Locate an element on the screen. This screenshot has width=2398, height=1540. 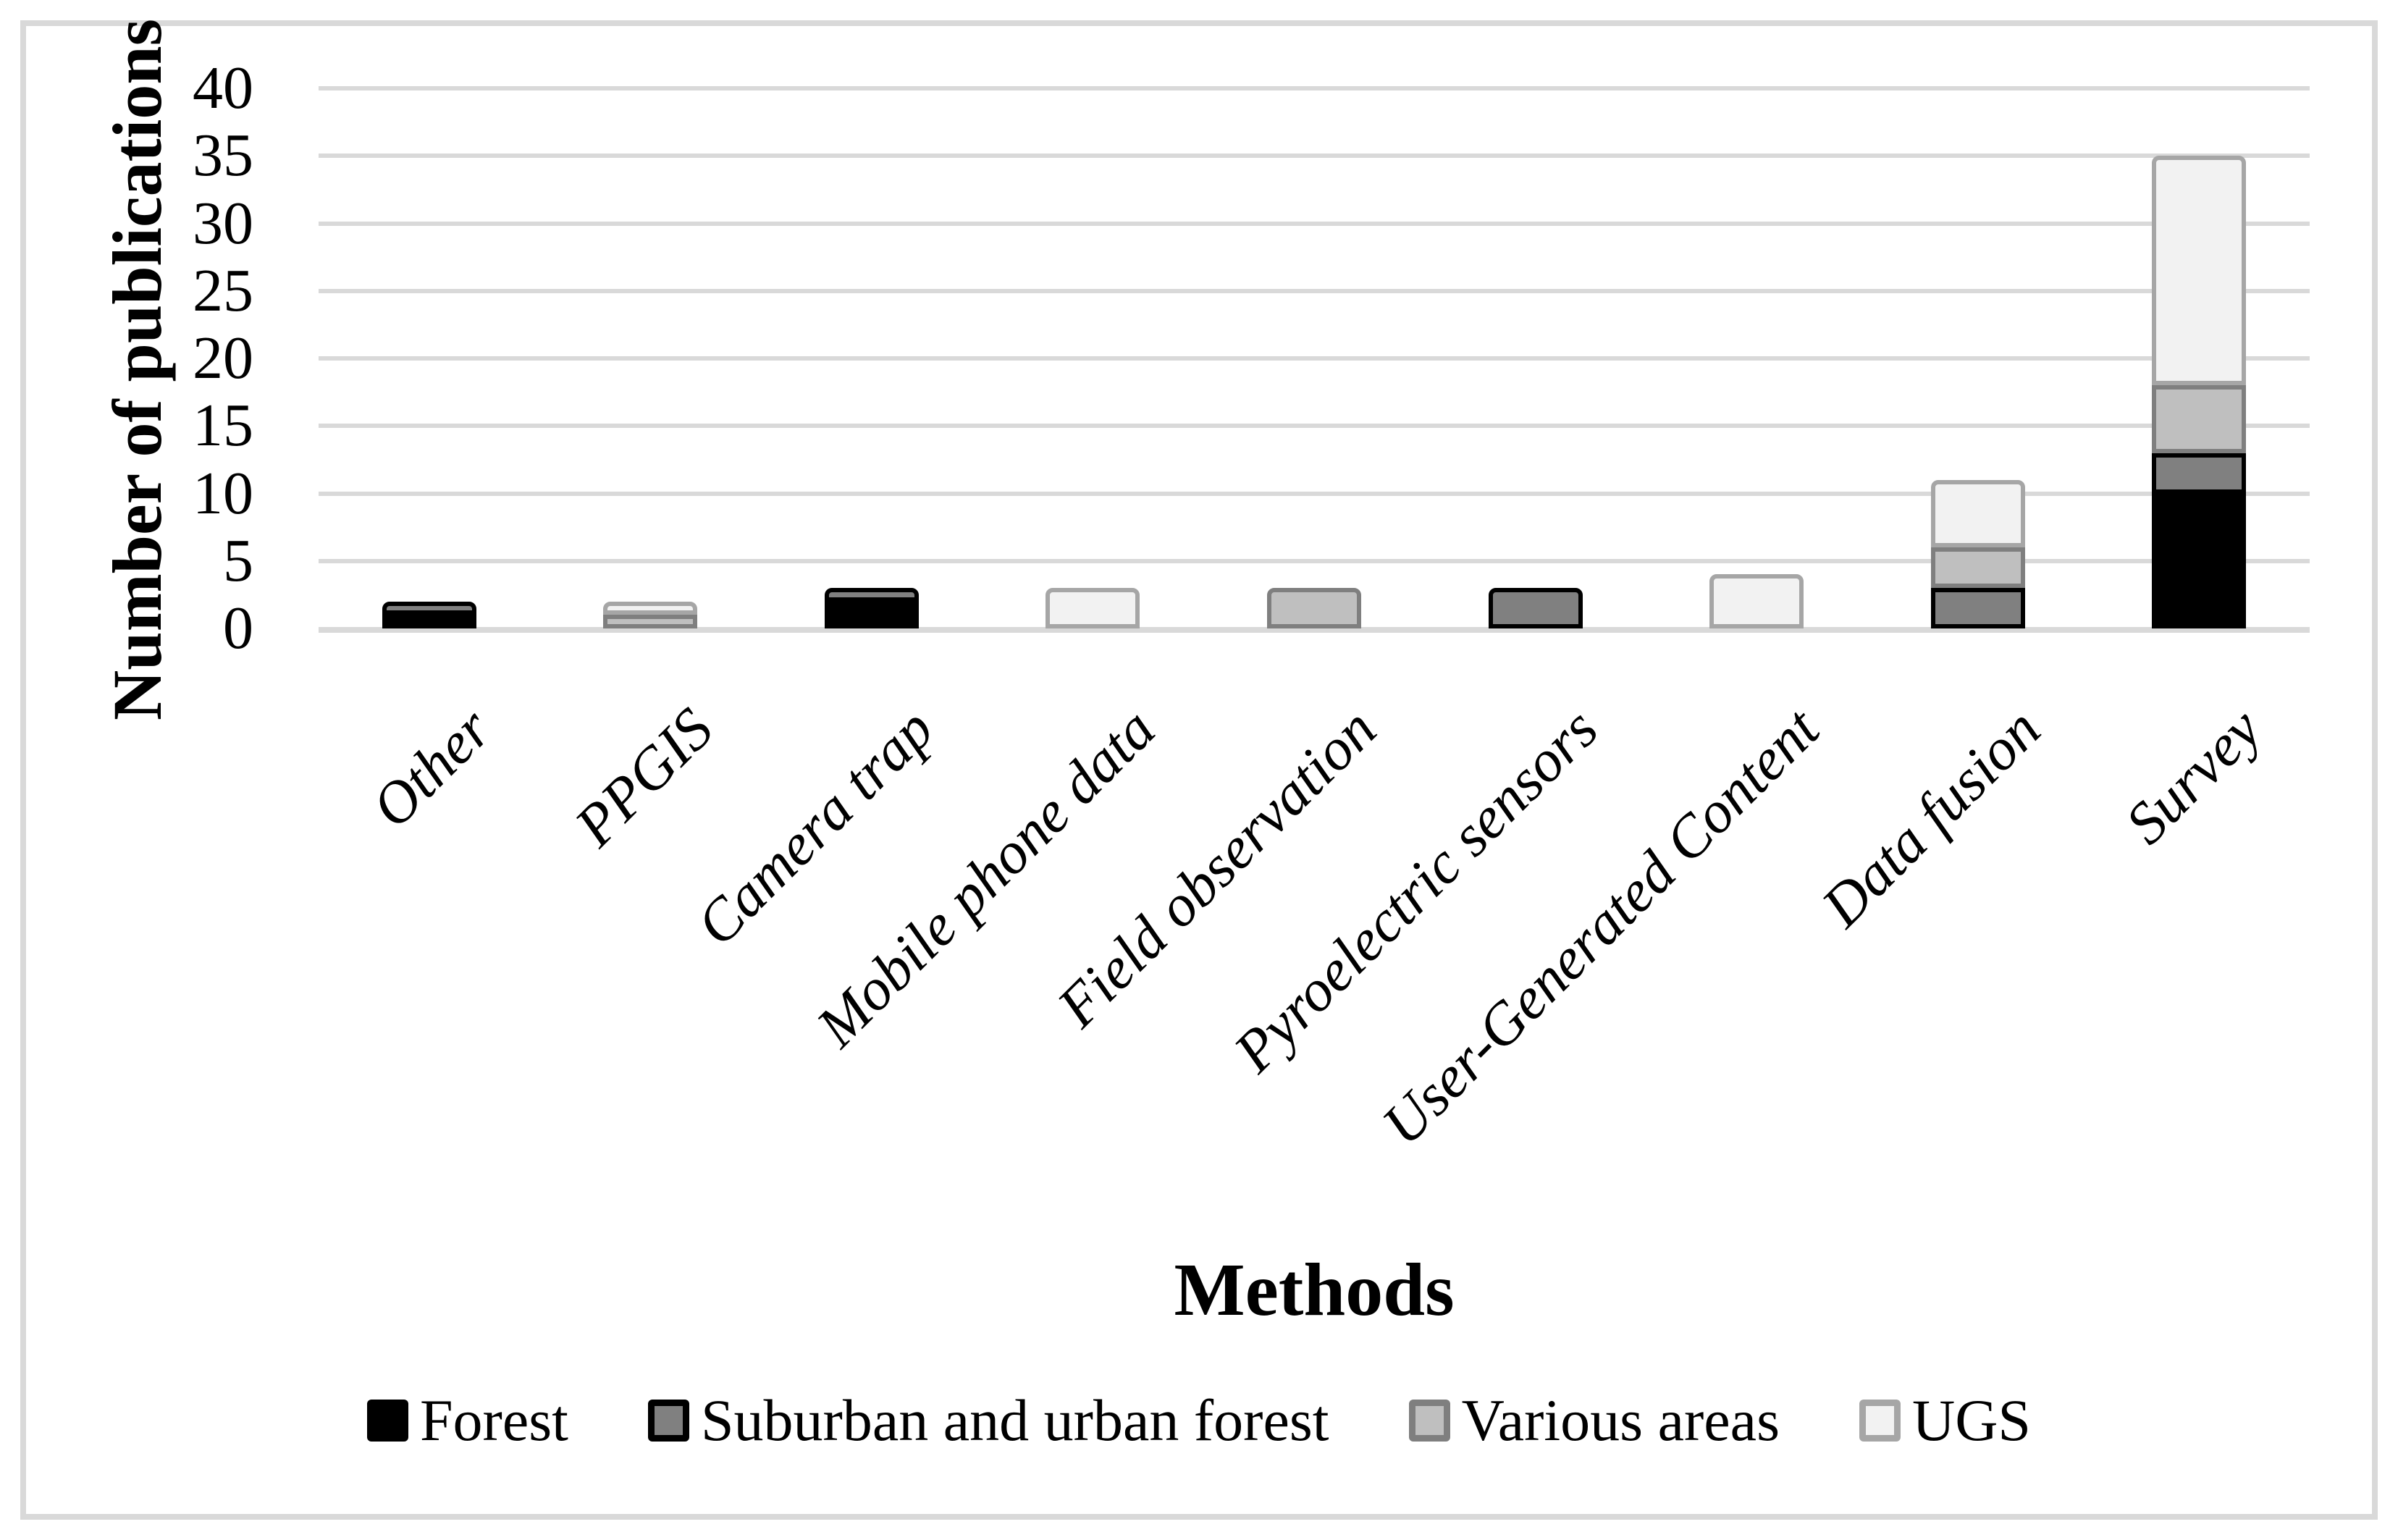
bar-survey is located at coordinates (2199, 392).